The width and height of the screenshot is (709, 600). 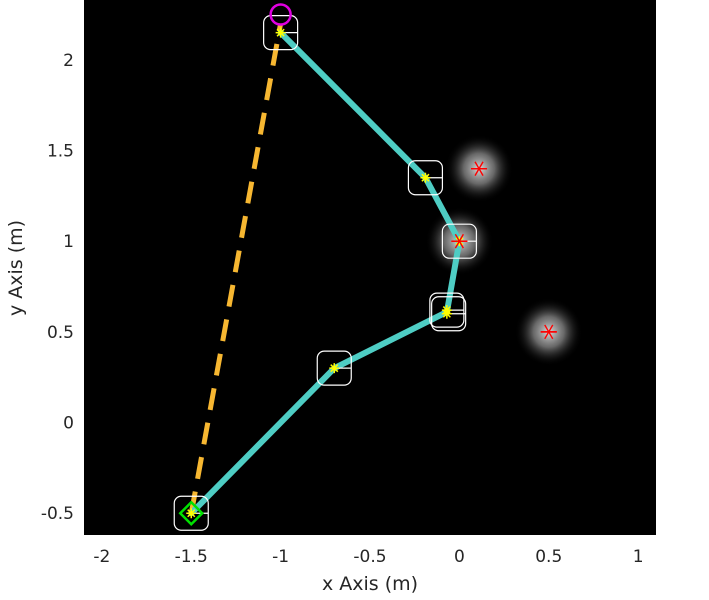 What do you see at coordinates (68, 61) in the screenshot?
I see `y-tick-label-5: 2` at bounding box center [68, 61].